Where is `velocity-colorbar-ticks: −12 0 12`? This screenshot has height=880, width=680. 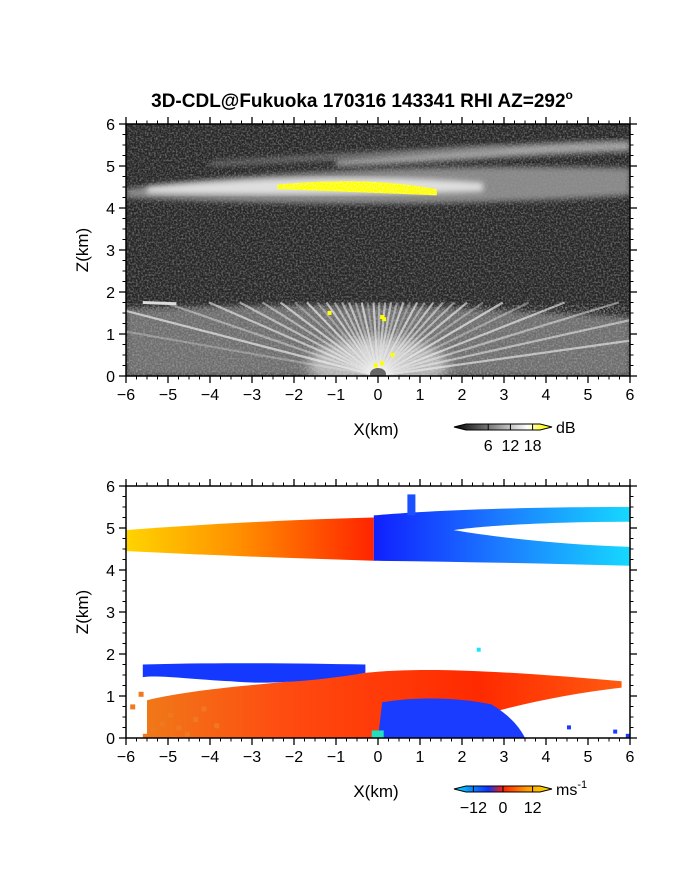
velocity-colorbar-ticks: −12 0 12 is located at coordinates (501, 801).